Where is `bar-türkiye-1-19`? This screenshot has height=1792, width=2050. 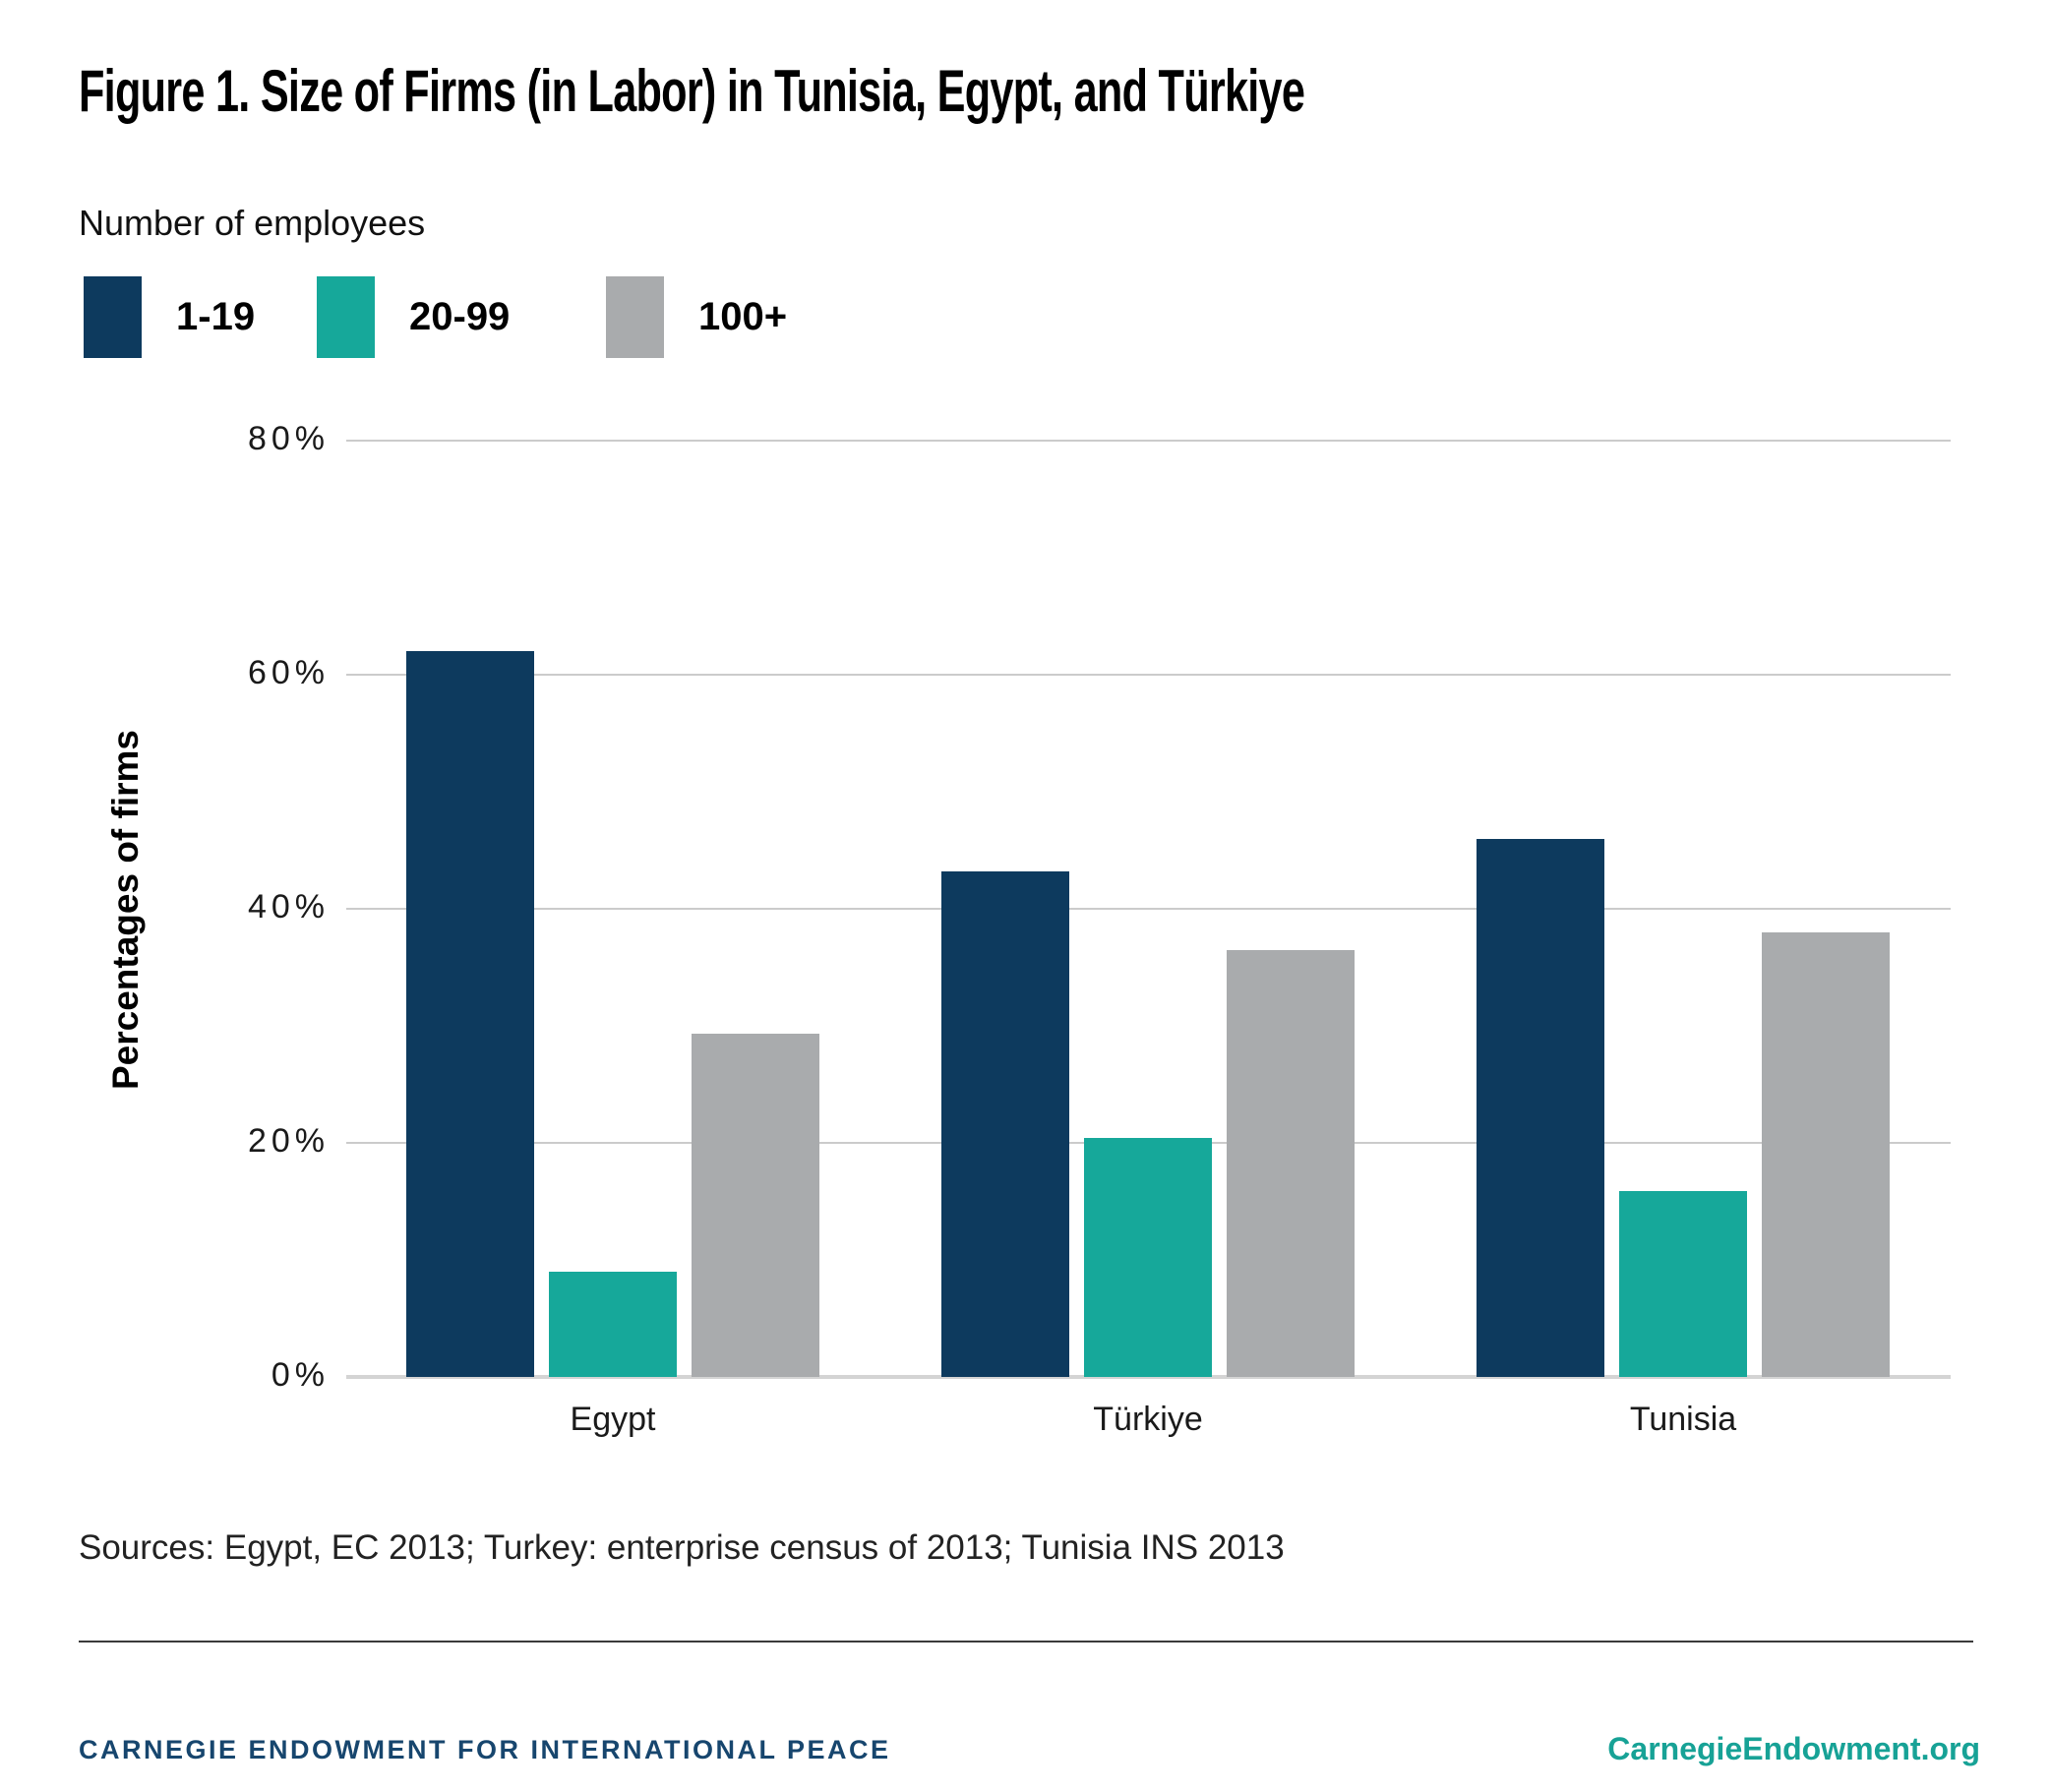 bar-türkiye-1-19 is located at coordinates (1005, 1124).